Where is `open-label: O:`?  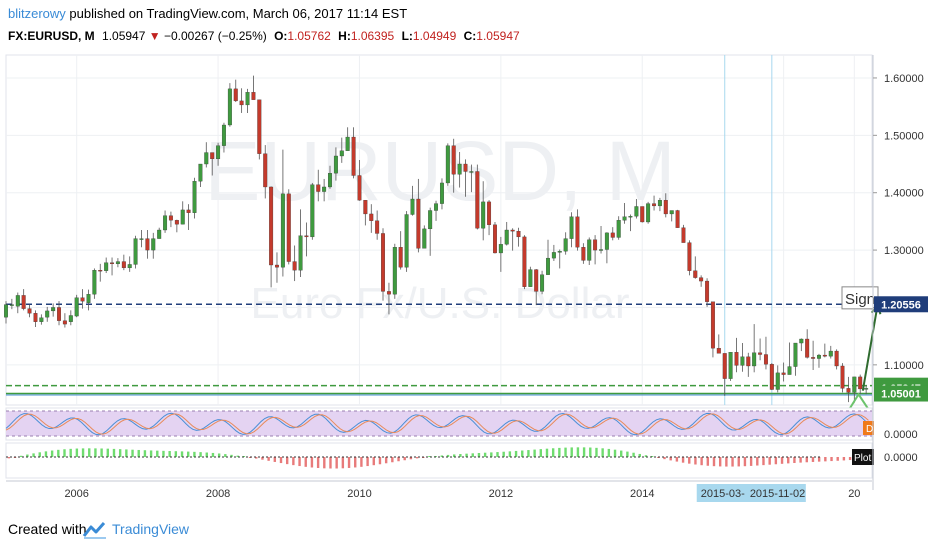 open-label: O: is located at coordinates (281, 36).